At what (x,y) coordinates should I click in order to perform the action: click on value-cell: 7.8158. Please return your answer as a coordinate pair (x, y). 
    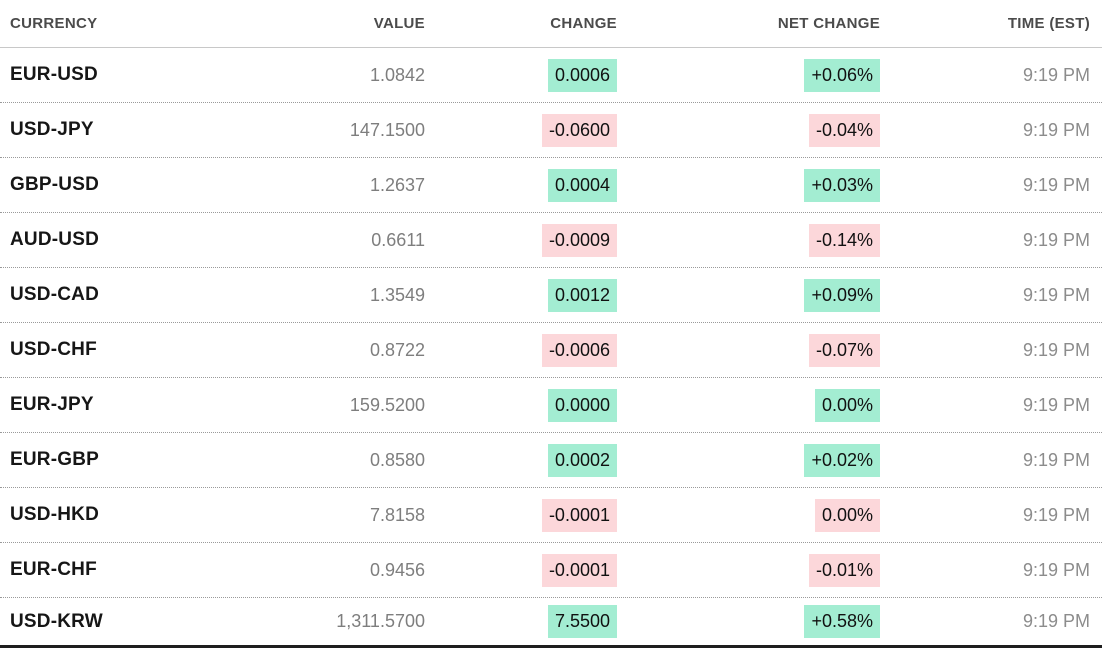
    Looking at the image, I should click on (397, 514).